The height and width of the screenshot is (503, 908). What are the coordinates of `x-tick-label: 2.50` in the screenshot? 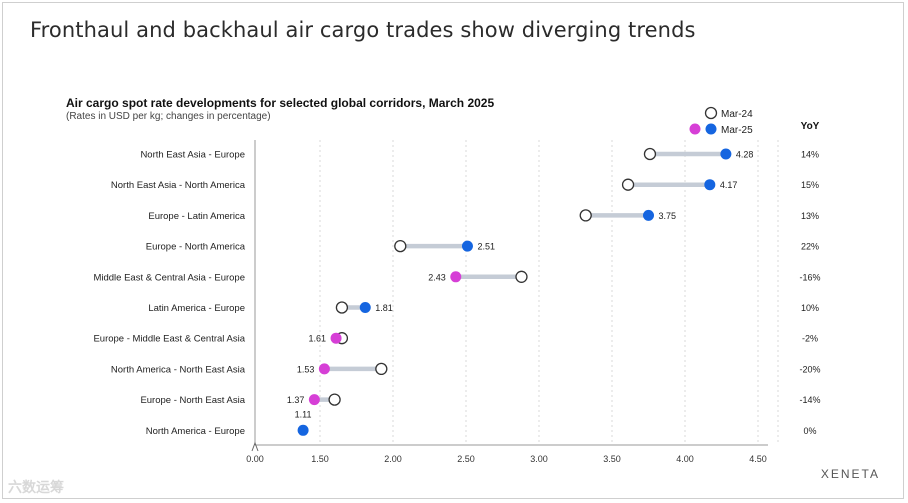 It's located at (466, 459).